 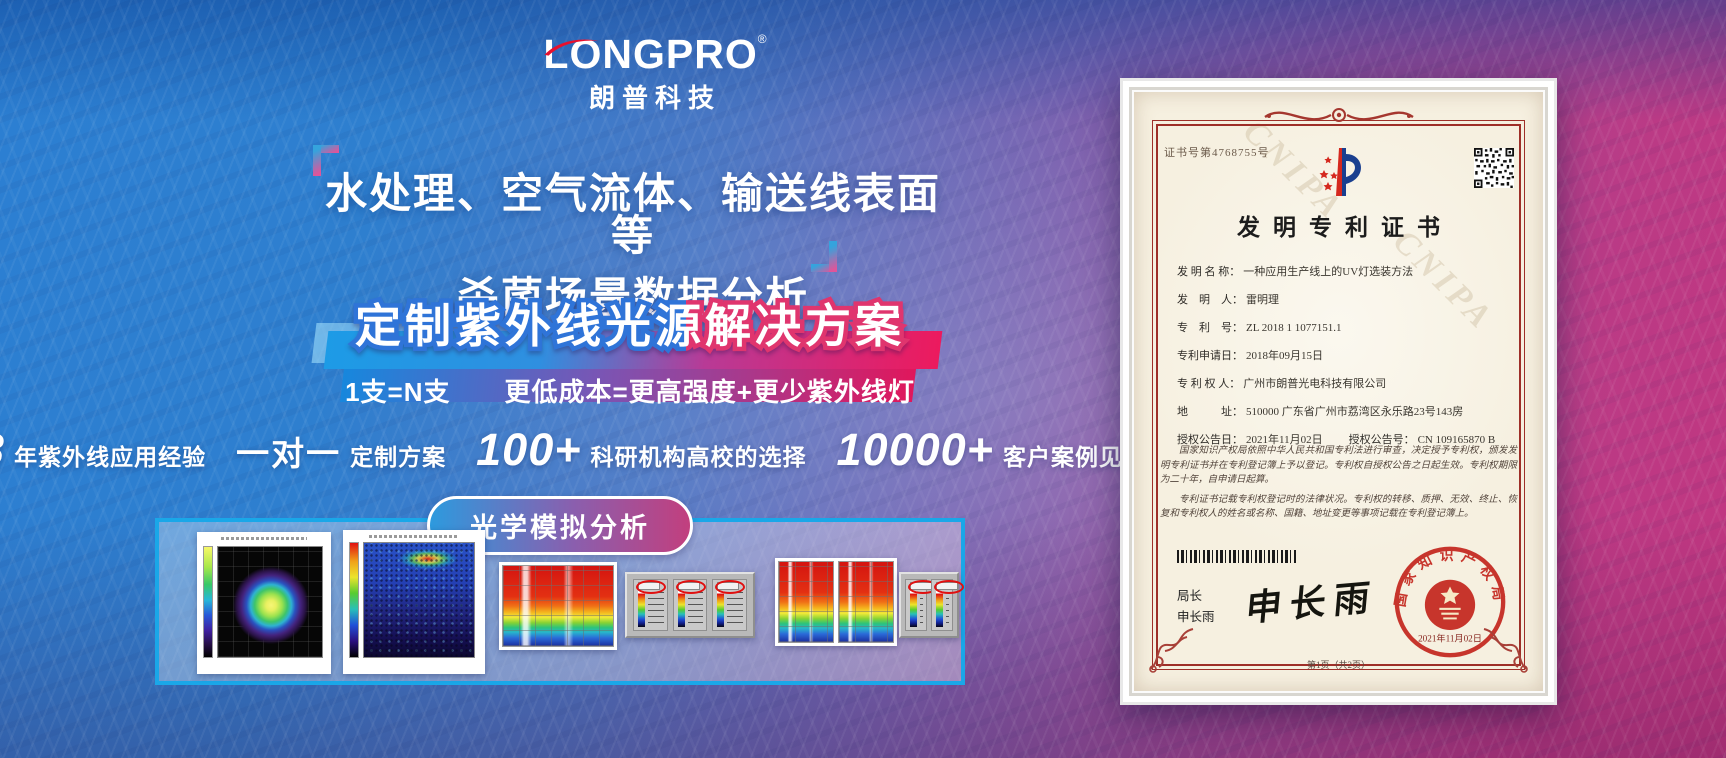 What do you see at coordinates (110, 457) in the screenshot?
I see `stat-label: 年紫外线应用经验` at bounding box center [110, 457].